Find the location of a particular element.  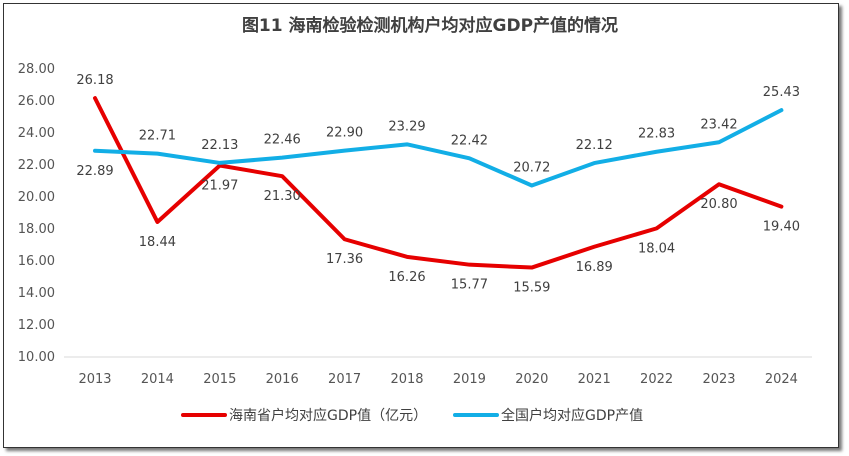

data-label: 16.26 is located at coordinates (406, 277).